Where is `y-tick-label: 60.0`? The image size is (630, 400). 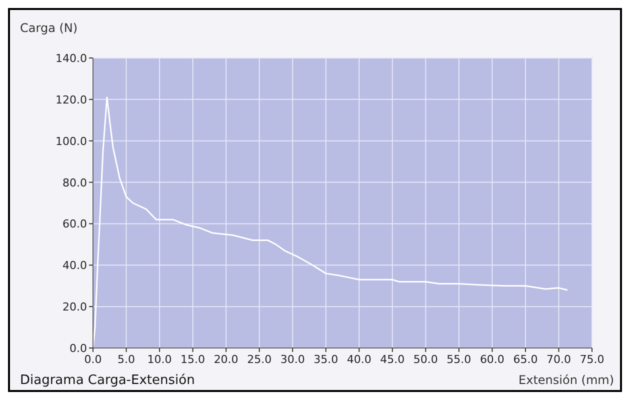 y-tick-label: 60.0 is located at coordinates (74, 224).